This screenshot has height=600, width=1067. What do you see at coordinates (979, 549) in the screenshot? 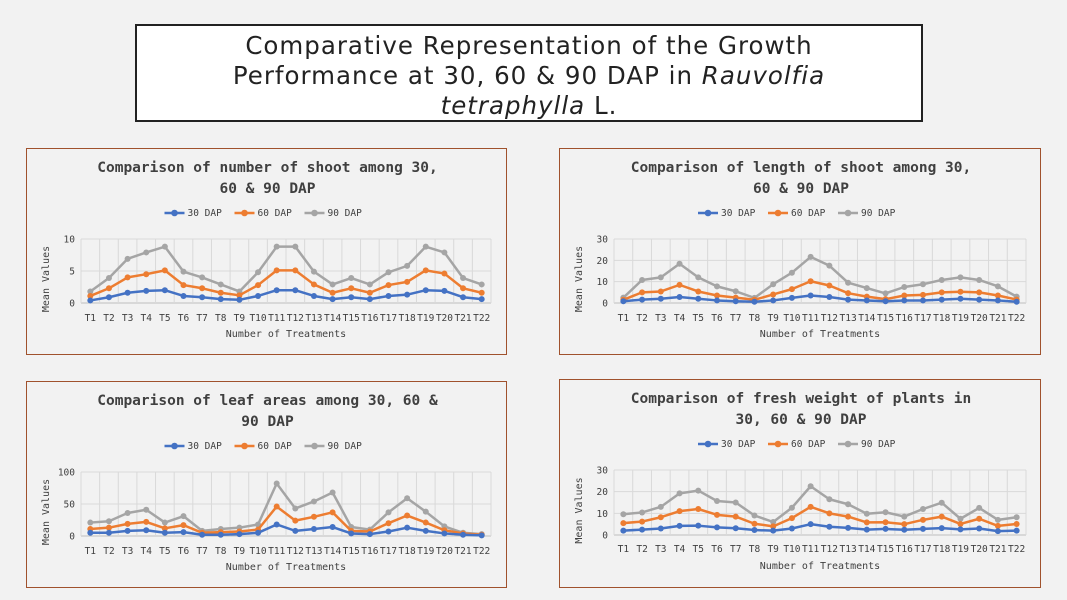
I see `x-tick-label: T20` at bounding box center [979, 549].